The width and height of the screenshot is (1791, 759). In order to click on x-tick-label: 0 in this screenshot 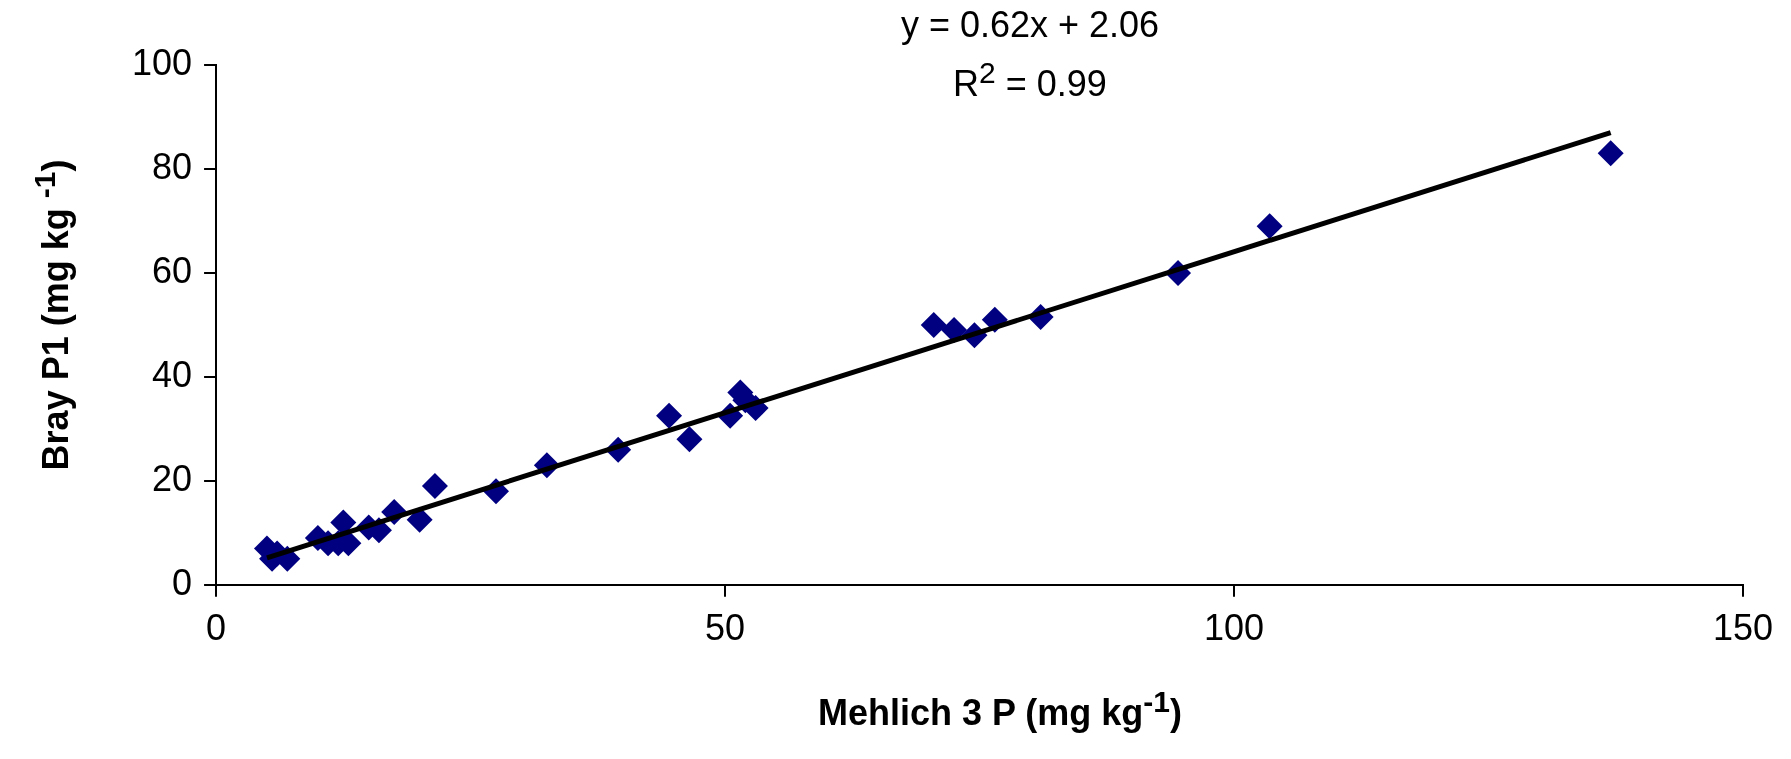, I will do `click(216, 628)`.